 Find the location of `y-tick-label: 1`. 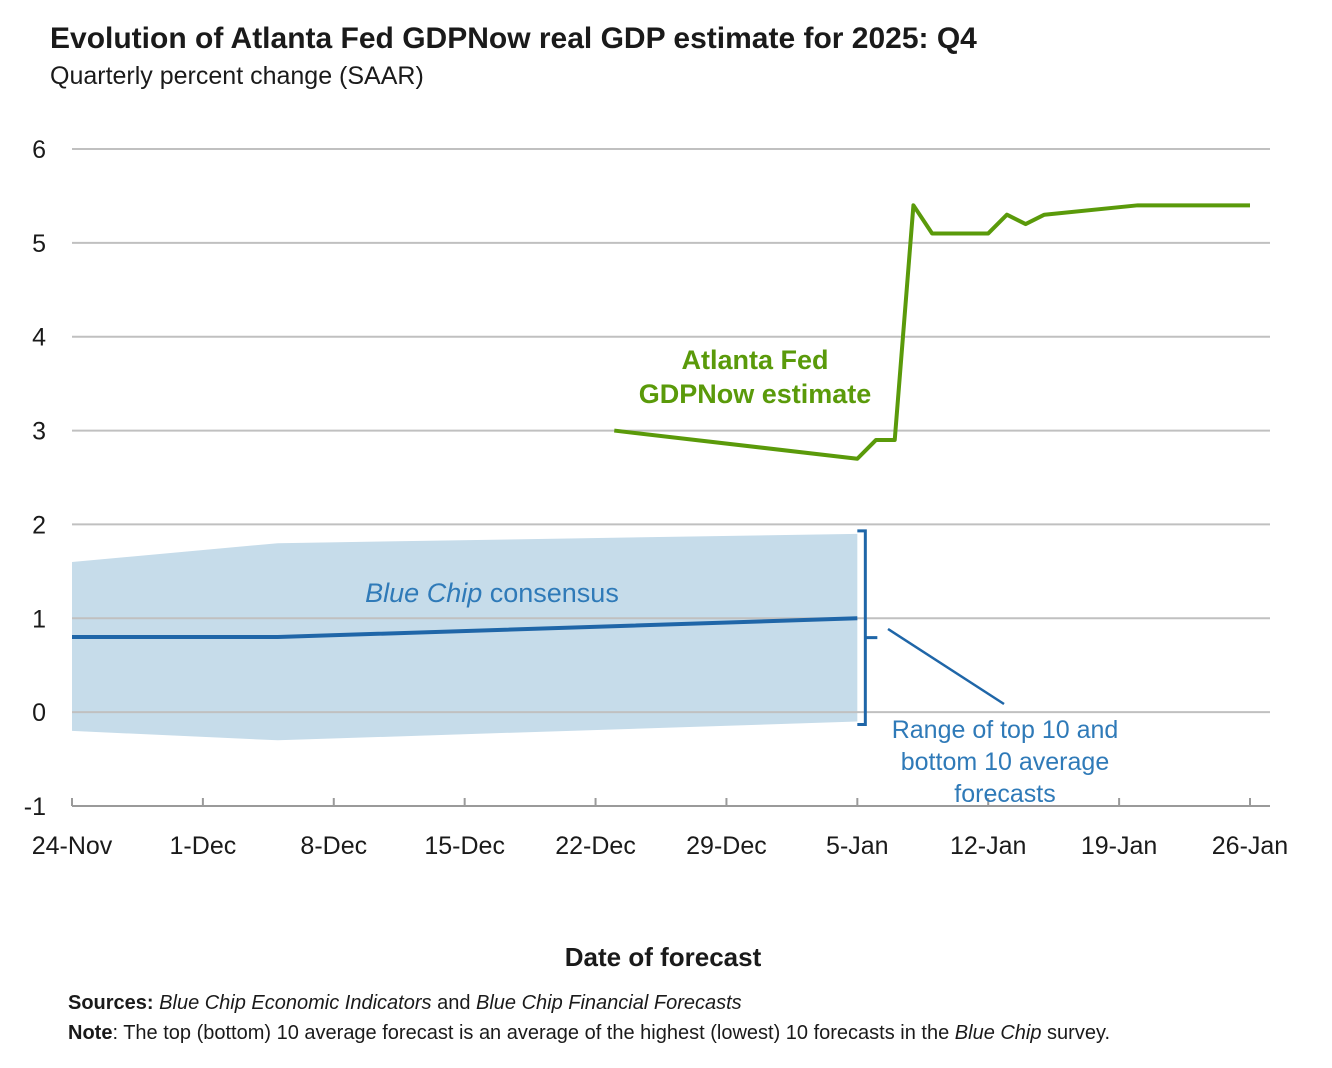

y-tick-label: 1 is located at coordinates (39, 619).